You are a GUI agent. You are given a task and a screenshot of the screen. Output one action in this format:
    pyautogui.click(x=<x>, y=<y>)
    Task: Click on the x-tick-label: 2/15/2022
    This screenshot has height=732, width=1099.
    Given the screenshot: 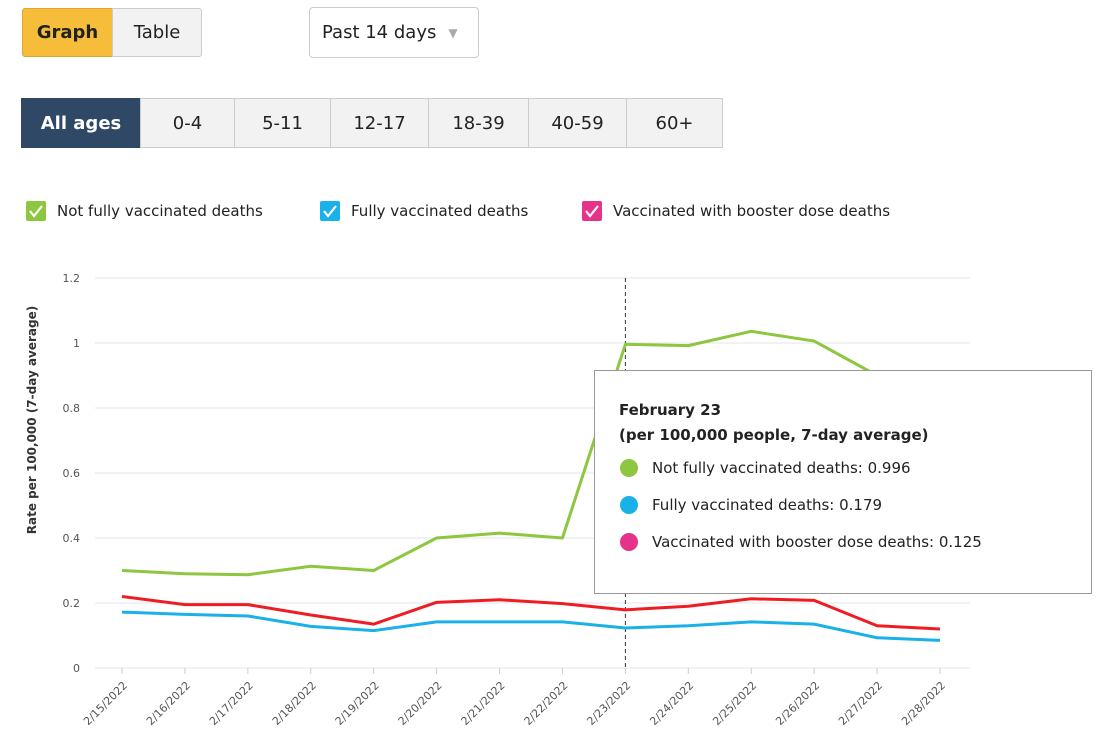 What is the action you would take?
    pyautogui.click(x=105, y=703)
    